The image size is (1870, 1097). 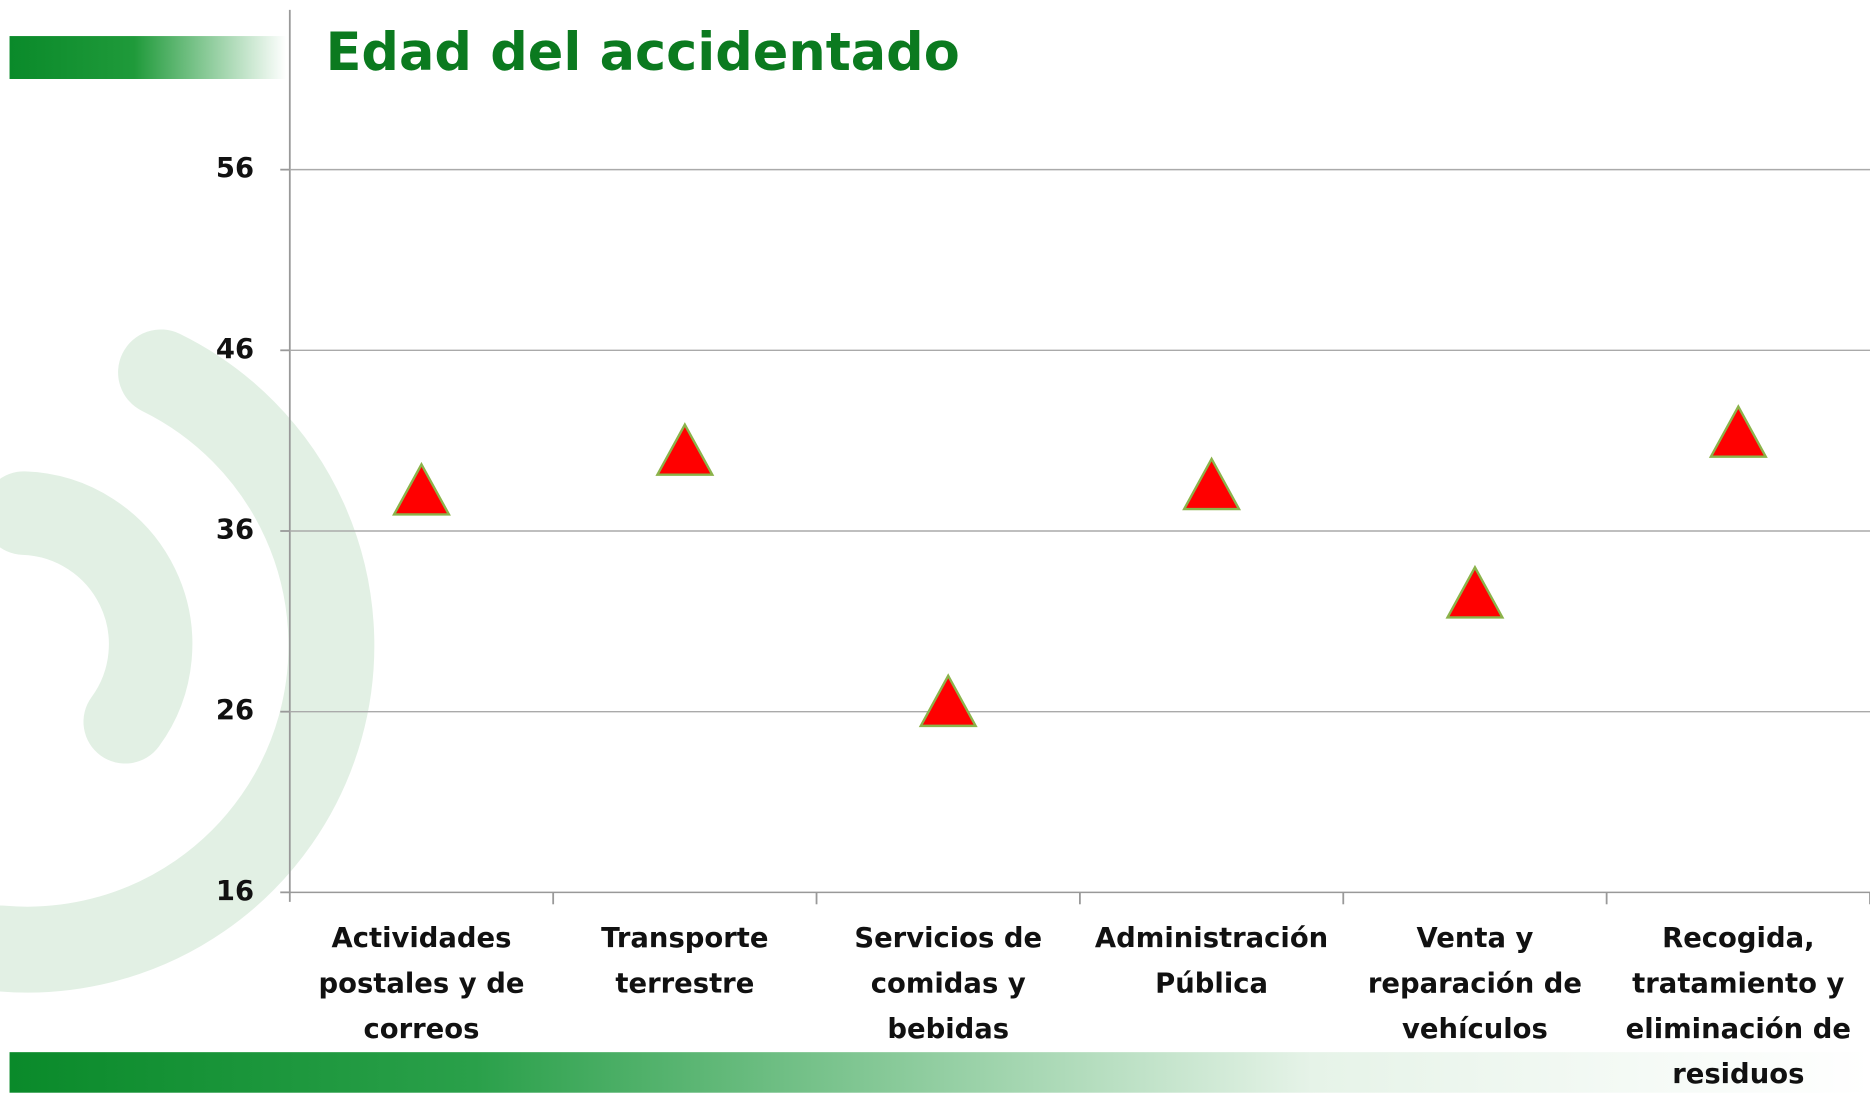 I want to click on x-tick-label: Actividades postales y de correos, so click(x=421, y=984).